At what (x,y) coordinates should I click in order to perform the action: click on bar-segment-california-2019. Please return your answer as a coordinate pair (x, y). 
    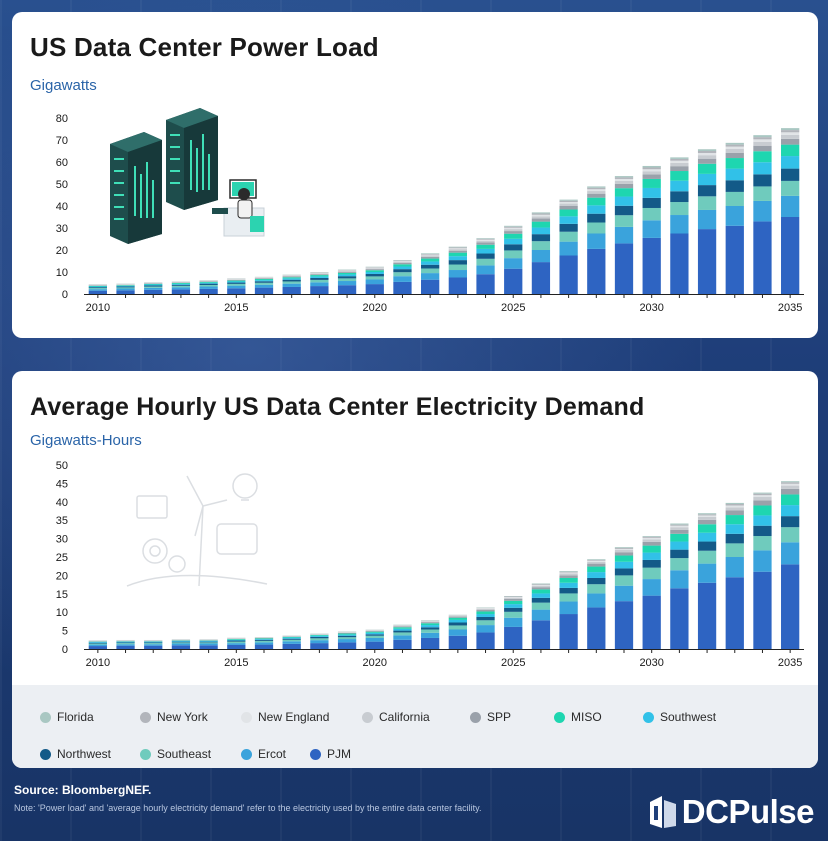
    Looking at the image, I should click on (347, 271).